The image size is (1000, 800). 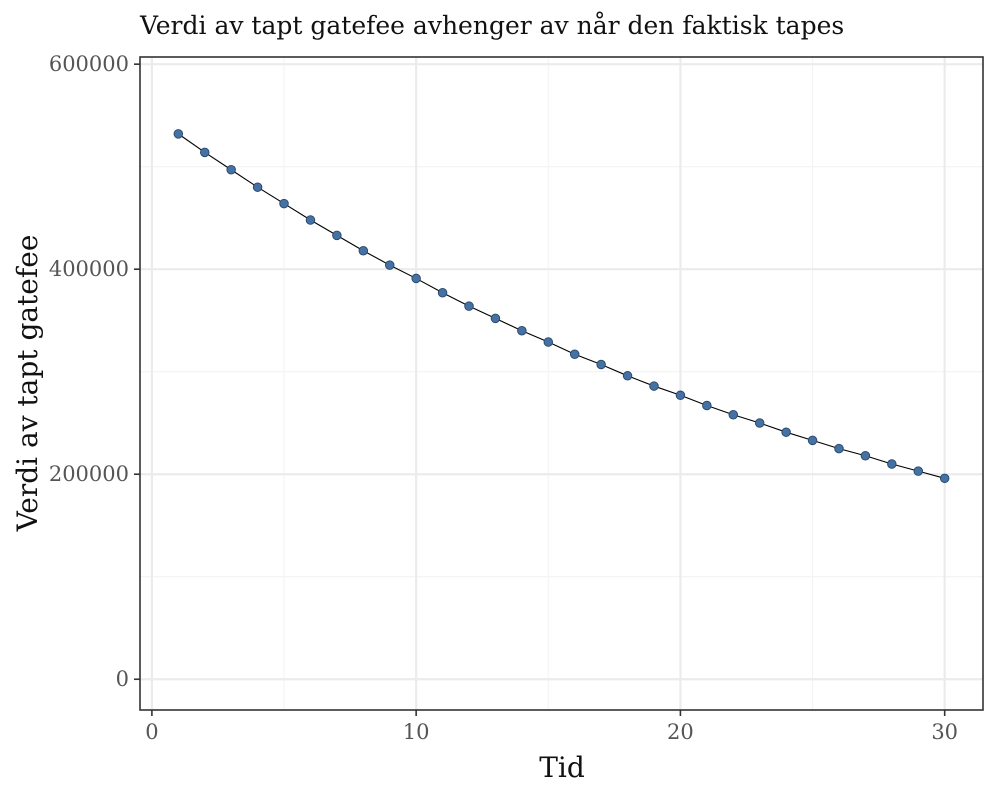 What do you see at coordinates (944, 732) in the screenshot?
I see `x-tick-label: 30` at bounding box center [944, 732].